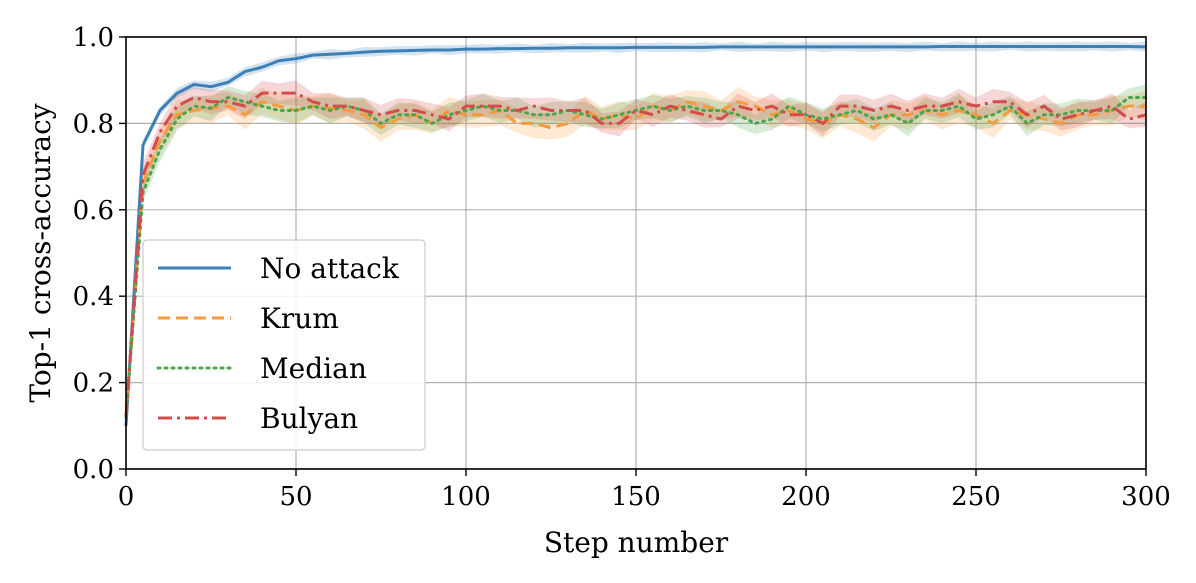 The width and height of the screenshot is (1196, 583). Describe the element at coordinates (93, 124) in the screenshot. I see `y-tick-label: 0.8` at that location.